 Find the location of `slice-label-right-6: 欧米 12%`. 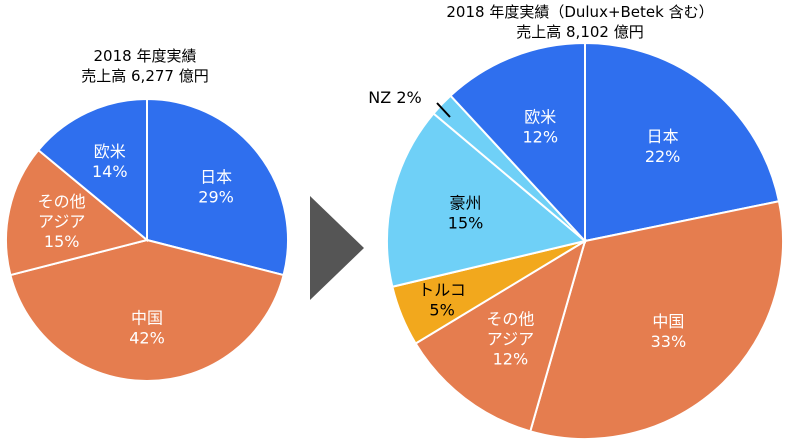

slice-label-right-6: 欧米 12% is located at coordinates (540, 127).